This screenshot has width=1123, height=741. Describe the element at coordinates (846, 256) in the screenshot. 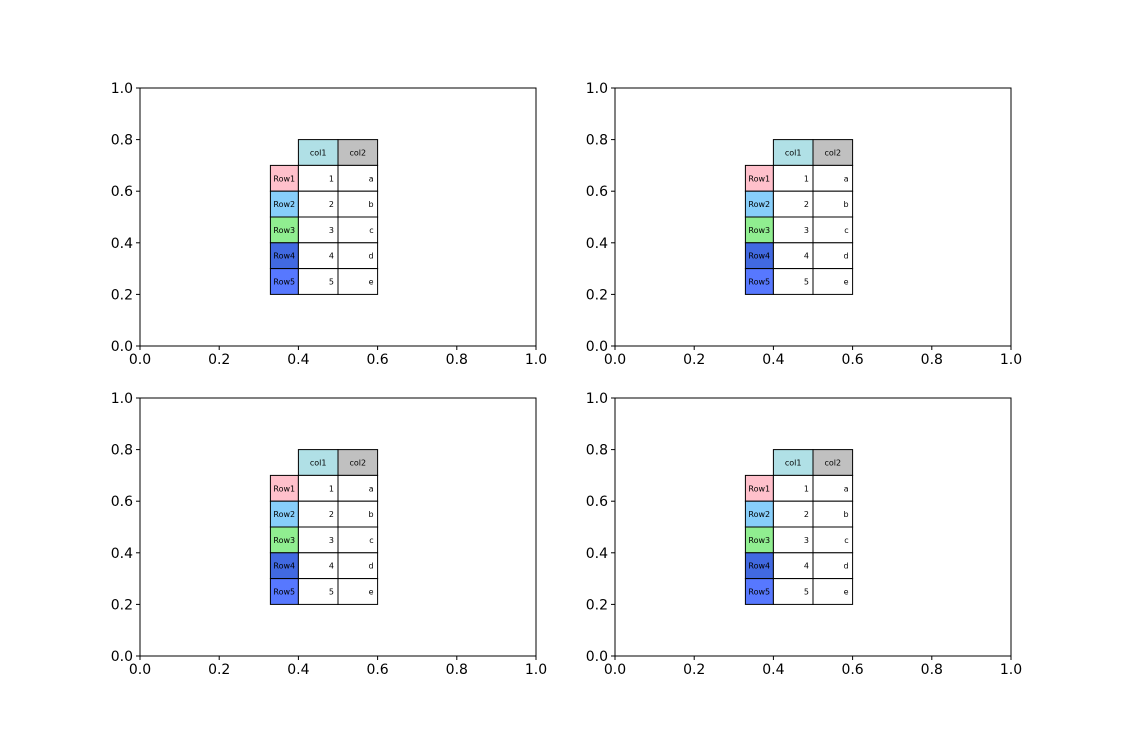

I see `table-cell-value: d` at that location.